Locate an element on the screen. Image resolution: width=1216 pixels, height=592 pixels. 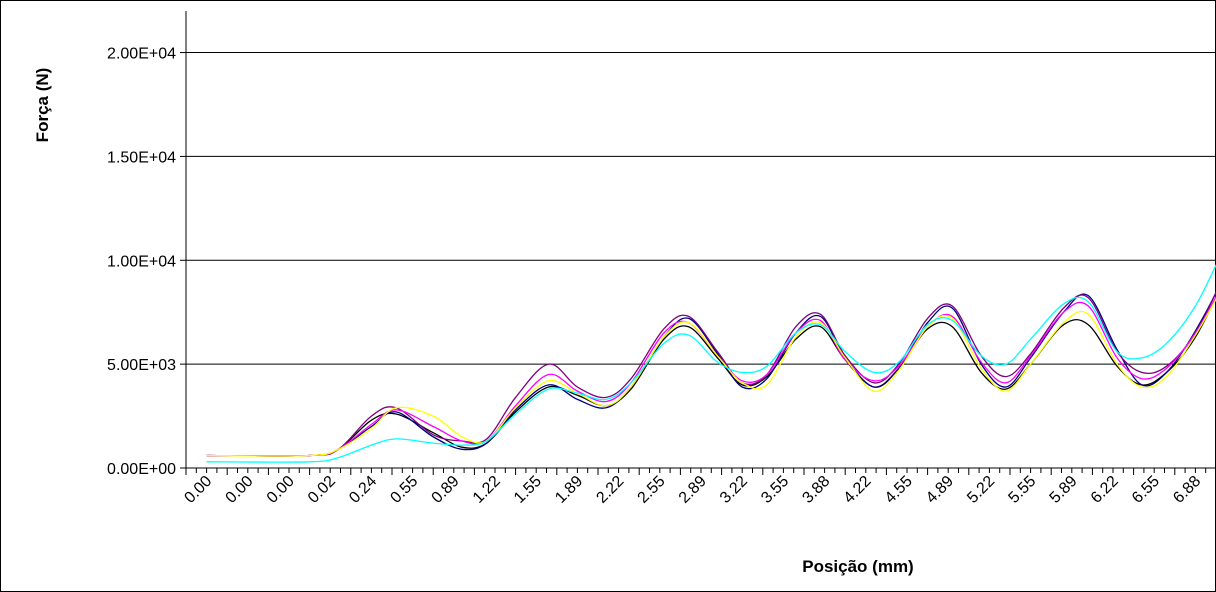
y-tick-label: 0.00E+00 is located at coordinates (141, 469).